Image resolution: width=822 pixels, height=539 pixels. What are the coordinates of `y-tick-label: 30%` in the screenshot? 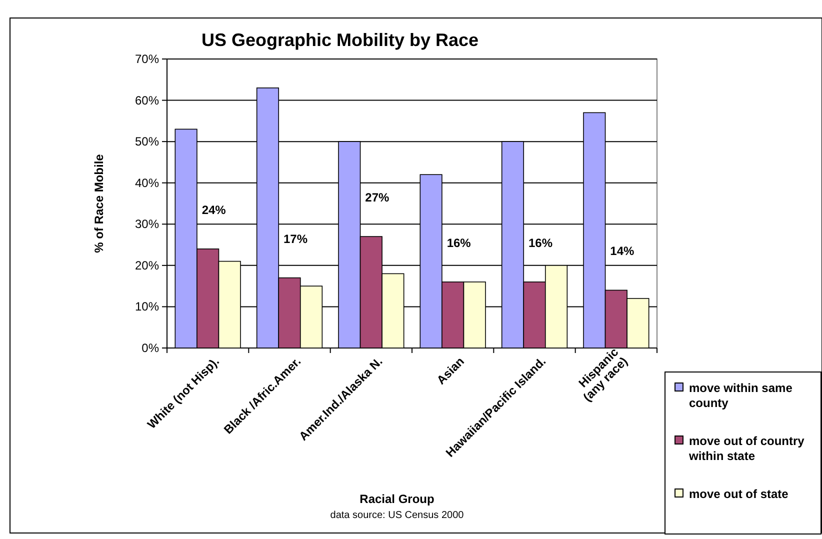 It's located at (147, 224).